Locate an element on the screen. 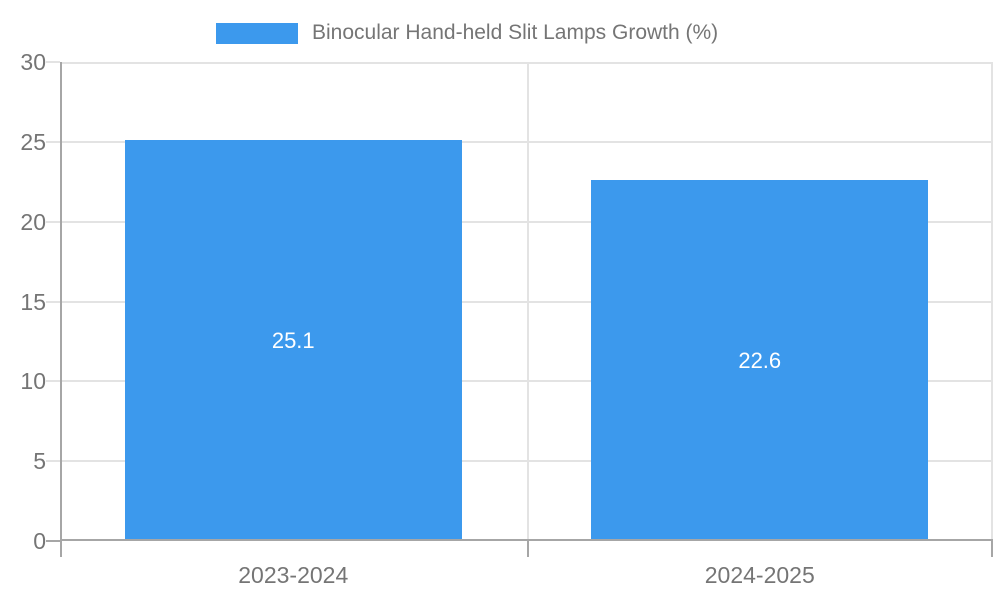  x-axis-labels: 2023-2024 2024-2025 is located at coordinates (526, 570).